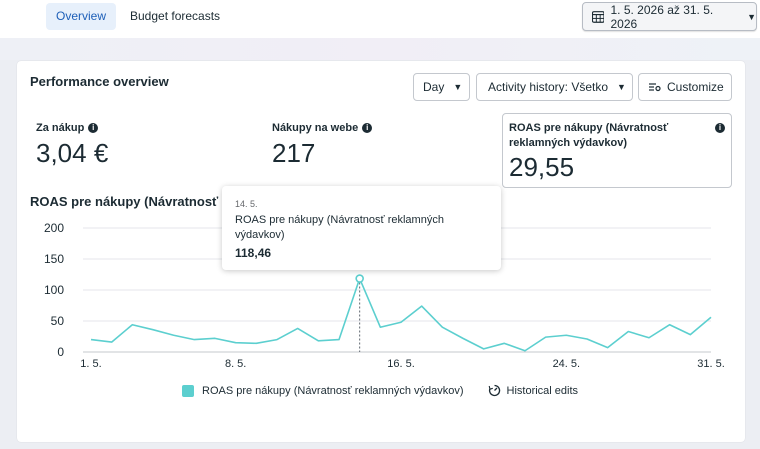 This screenshot has height=449, width=760. What do you see at coordinates (655, 87) in the screenshot?
I see `customize-icon` at bounding box center [655, 87].